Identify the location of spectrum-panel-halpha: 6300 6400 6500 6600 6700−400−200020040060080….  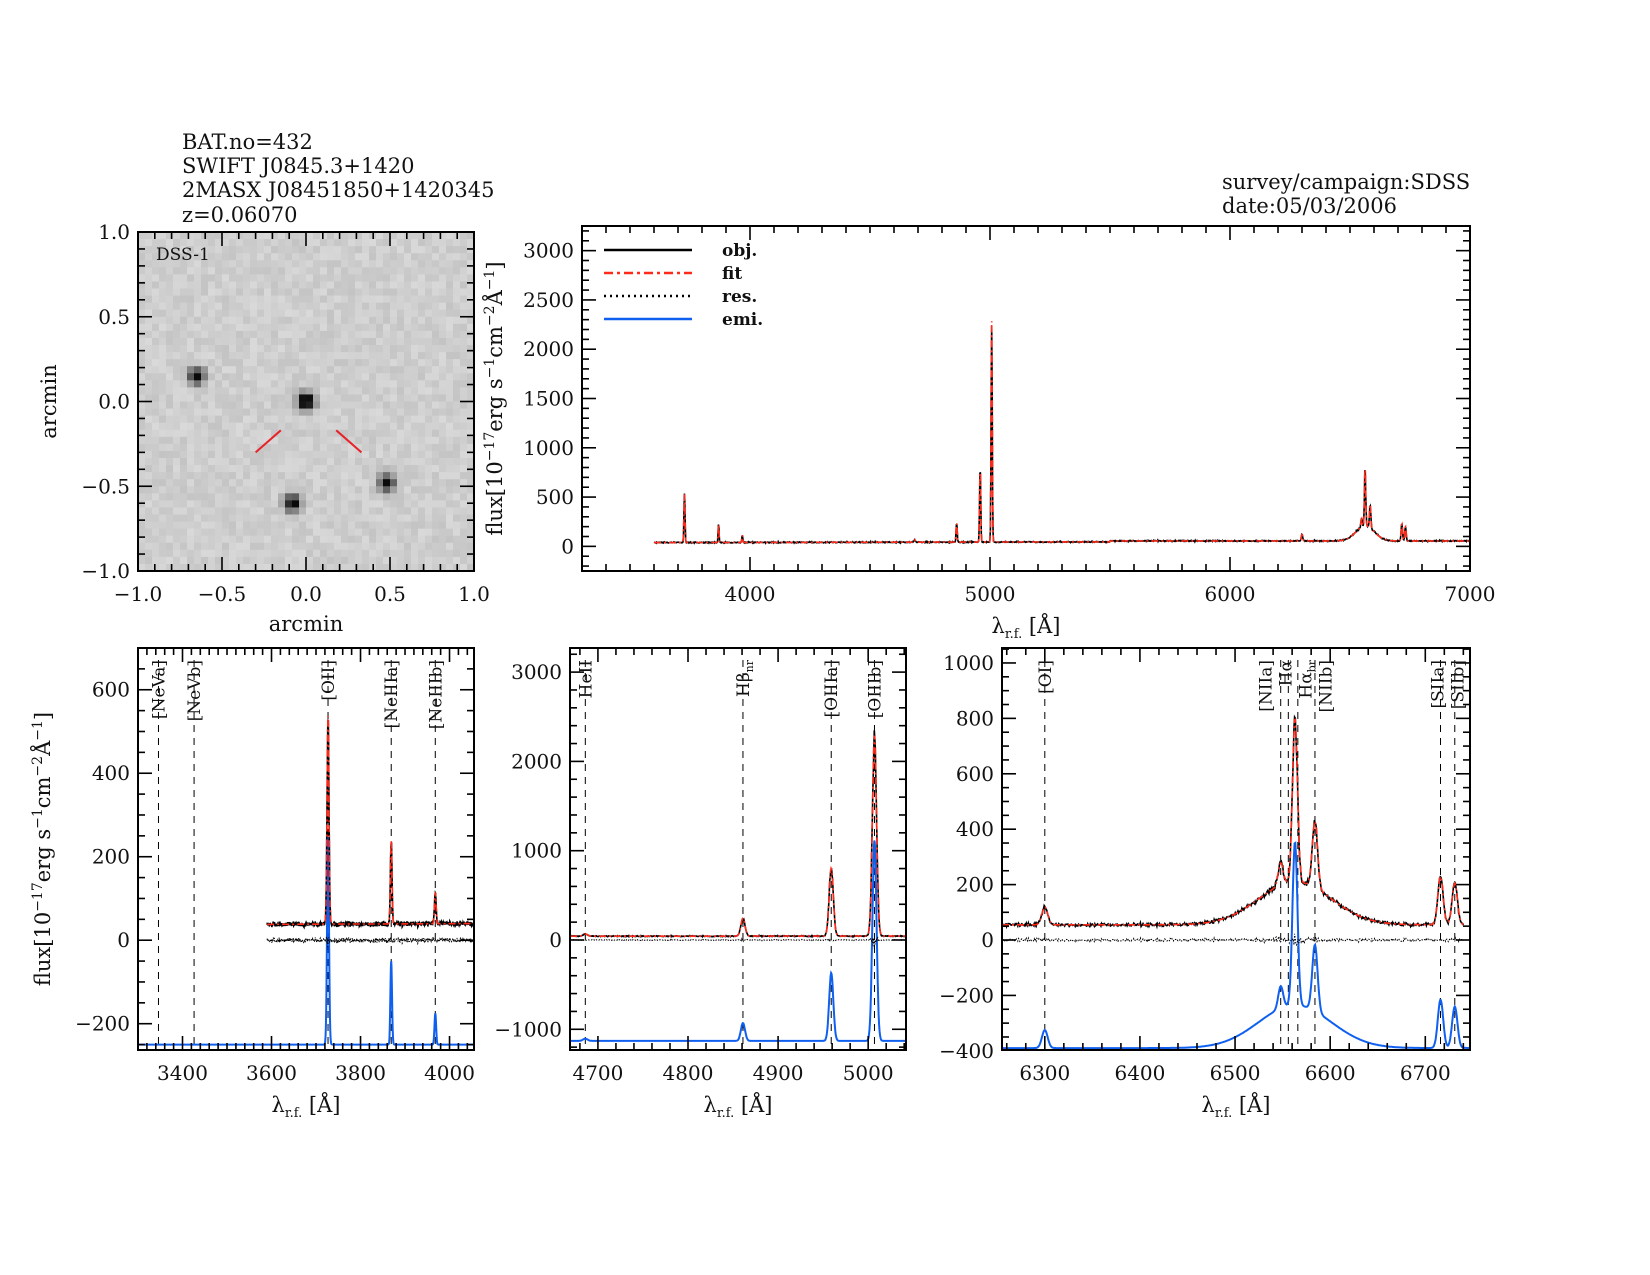
(1205, 884).